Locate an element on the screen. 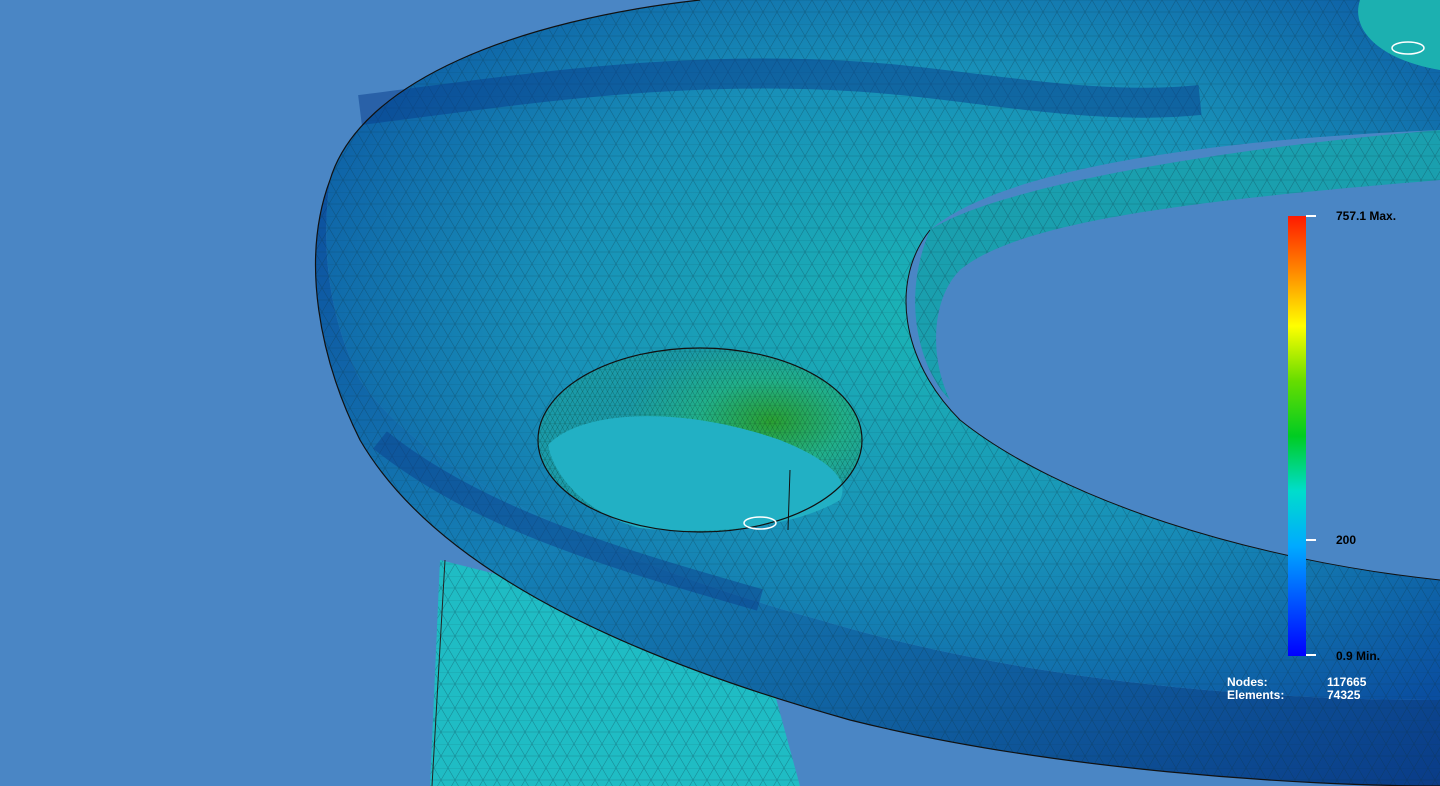  nodes-label: Nodes: is located at coordinates (1247, 682).